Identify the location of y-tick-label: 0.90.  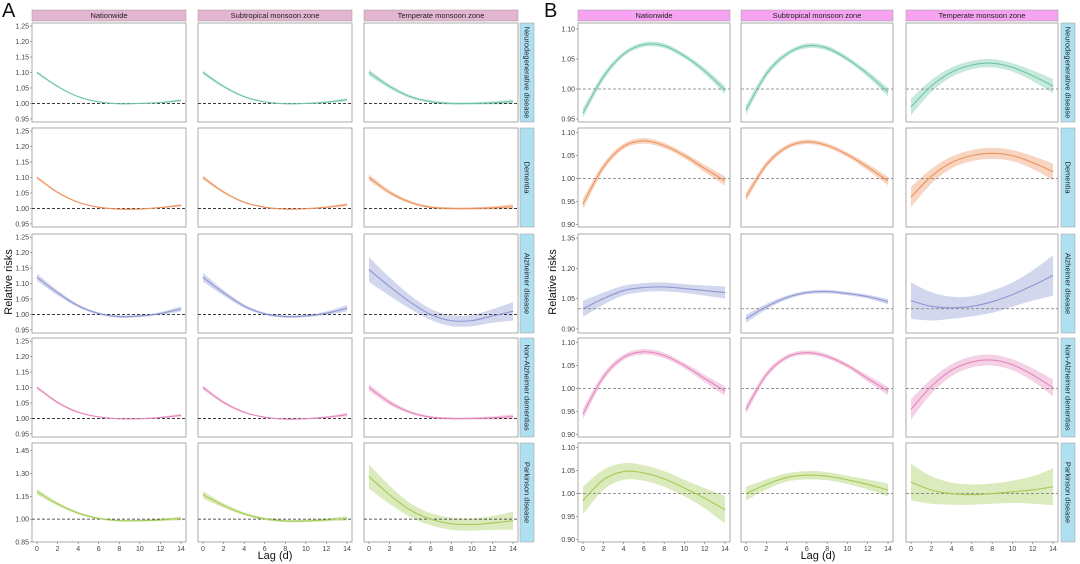
(568, 329).